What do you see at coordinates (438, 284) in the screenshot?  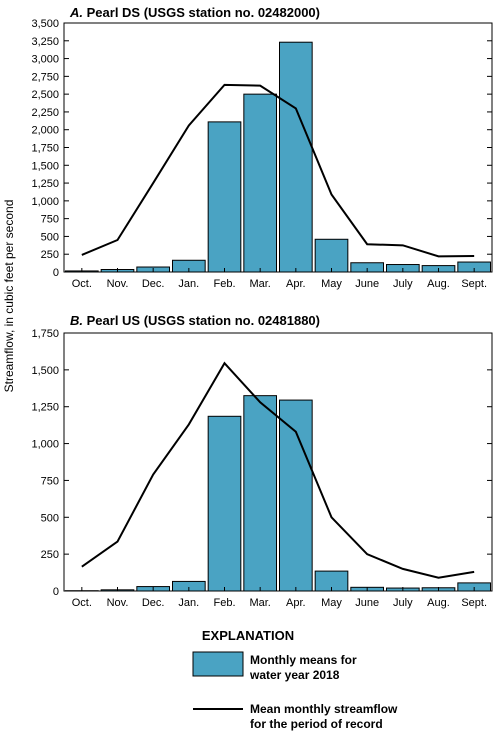 I see `panel-a-x-tick-label: Aug.` at bounding box center [438, 284].